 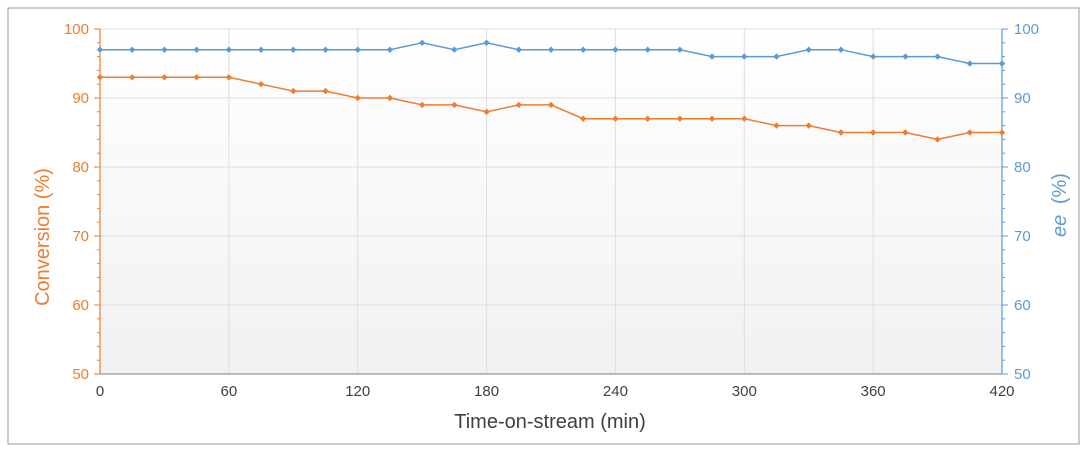 What do you see at coordinates (80, 98) in the screenshot?
I see `y-tick-label-left: 90` at bounding box center [80, 98].